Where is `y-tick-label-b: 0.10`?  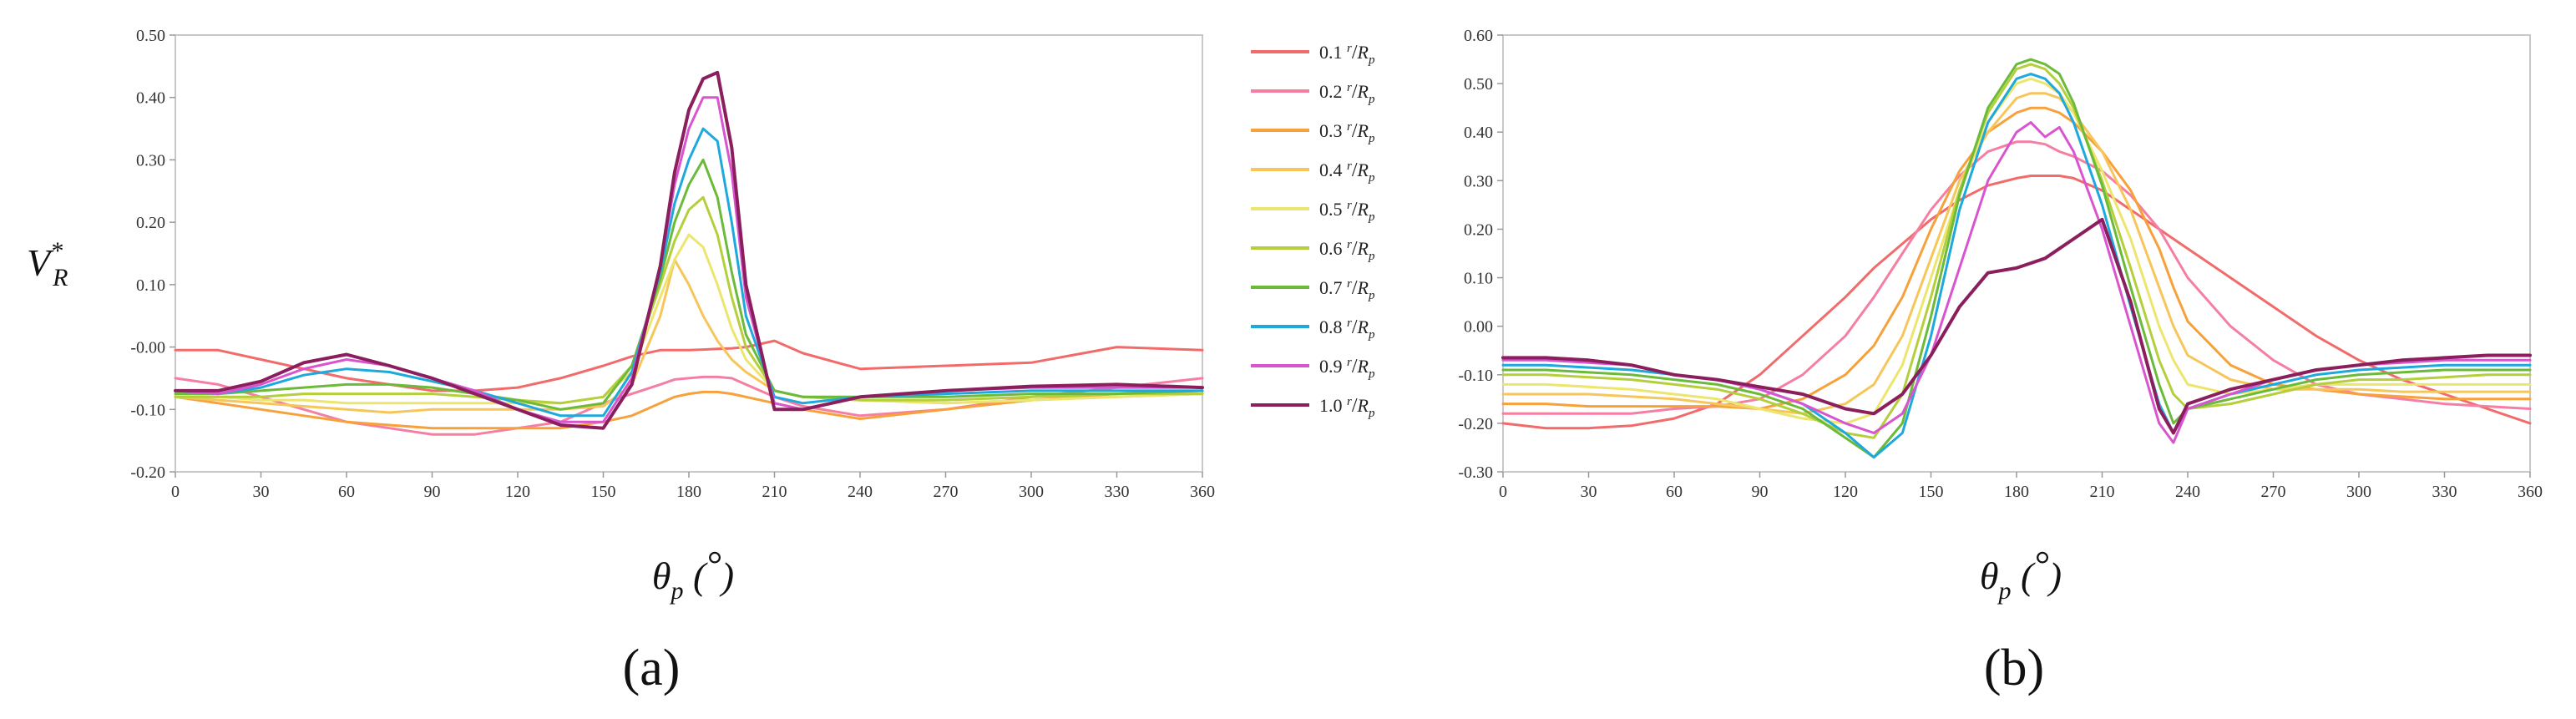 y-tick-label-b: 0.10 is located at coordinates (1478, 279).